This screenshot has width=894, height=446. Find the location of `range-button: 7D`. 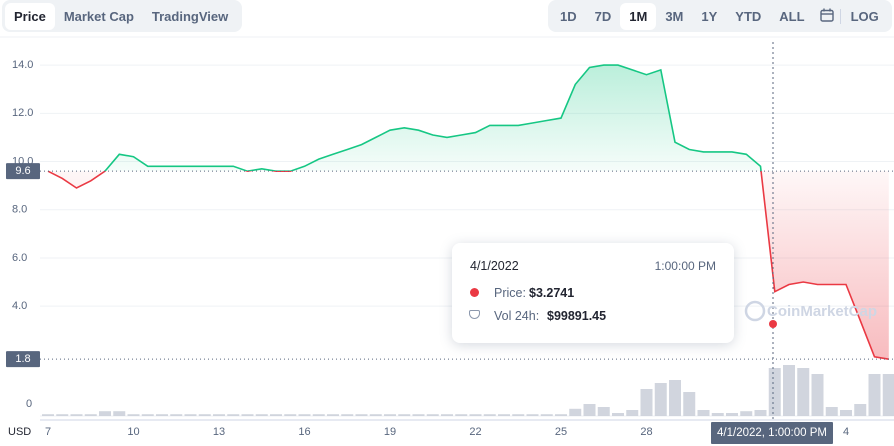

range-button: 7D is located at coordinates (603, 16).